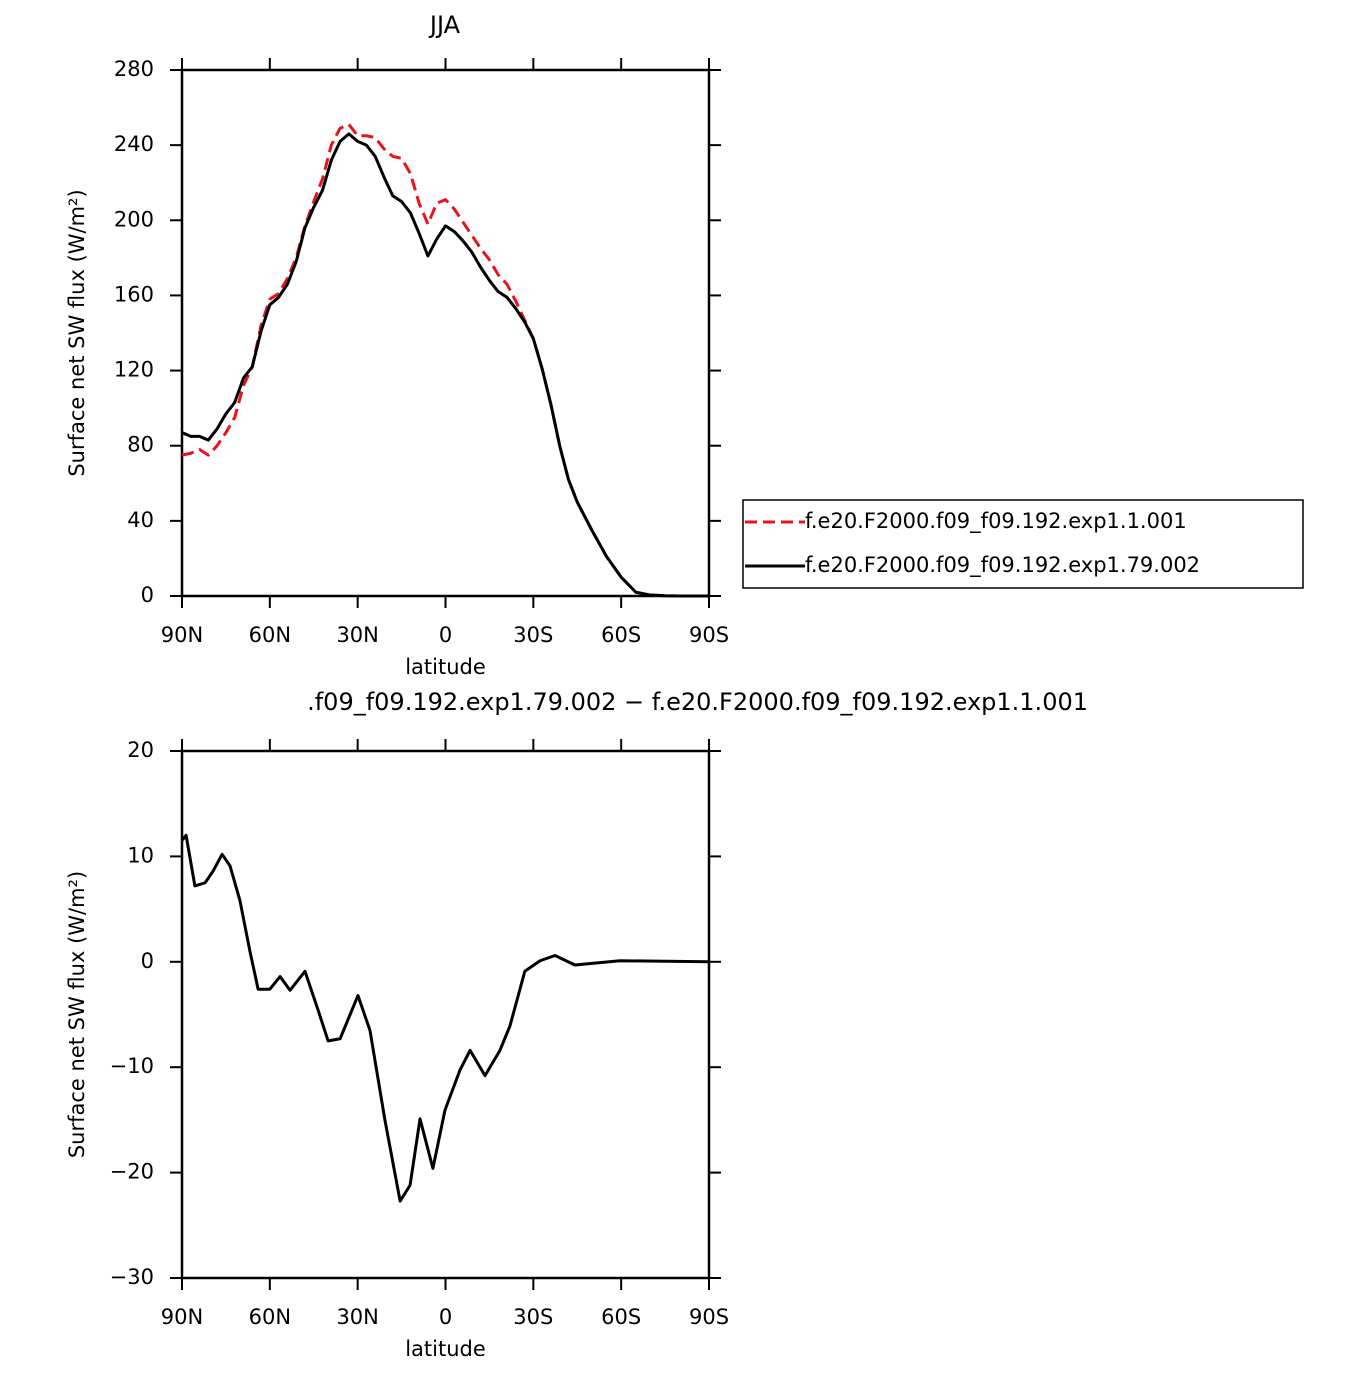  What do you see at coordinates (140, 445) in the screenshot?
I see `y-tick-label: 80` at bounding box center [140, 445].